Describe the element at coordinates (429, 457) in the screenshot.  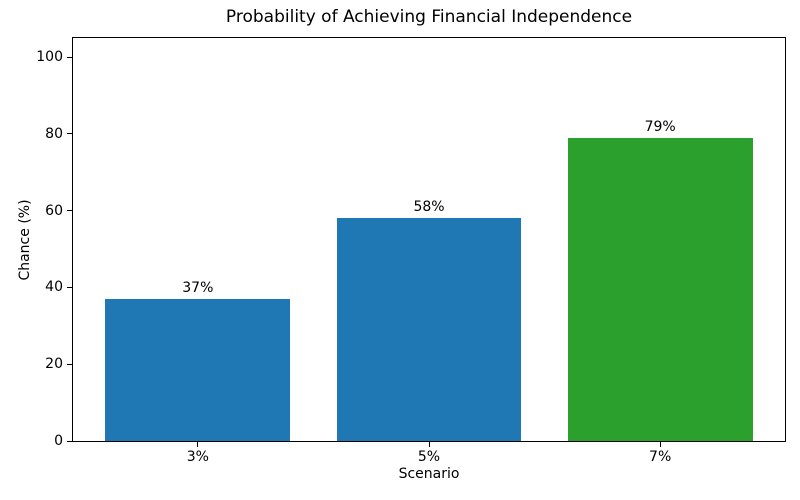
I see `x-tick-label: 5%` at that location.